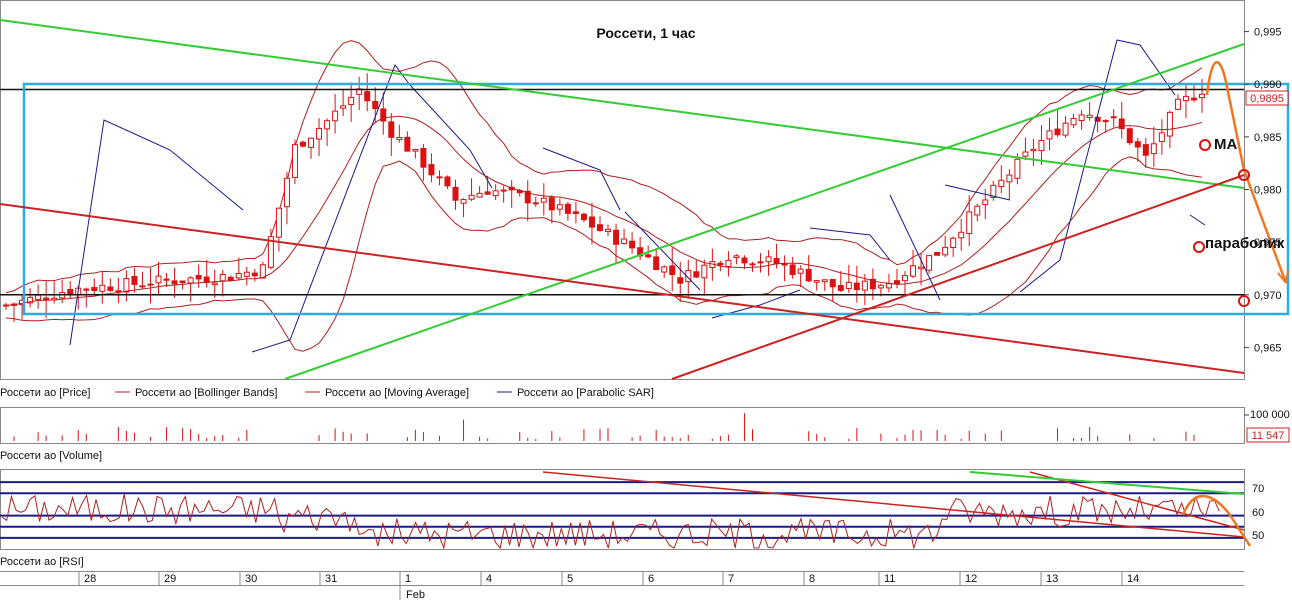 Image resolution: width=1292 pixels, height=609 pixels. Describe the element at coordinates (1268, 296) in the screenshot. I see `price-y-tick-label: 0,970` at that location.